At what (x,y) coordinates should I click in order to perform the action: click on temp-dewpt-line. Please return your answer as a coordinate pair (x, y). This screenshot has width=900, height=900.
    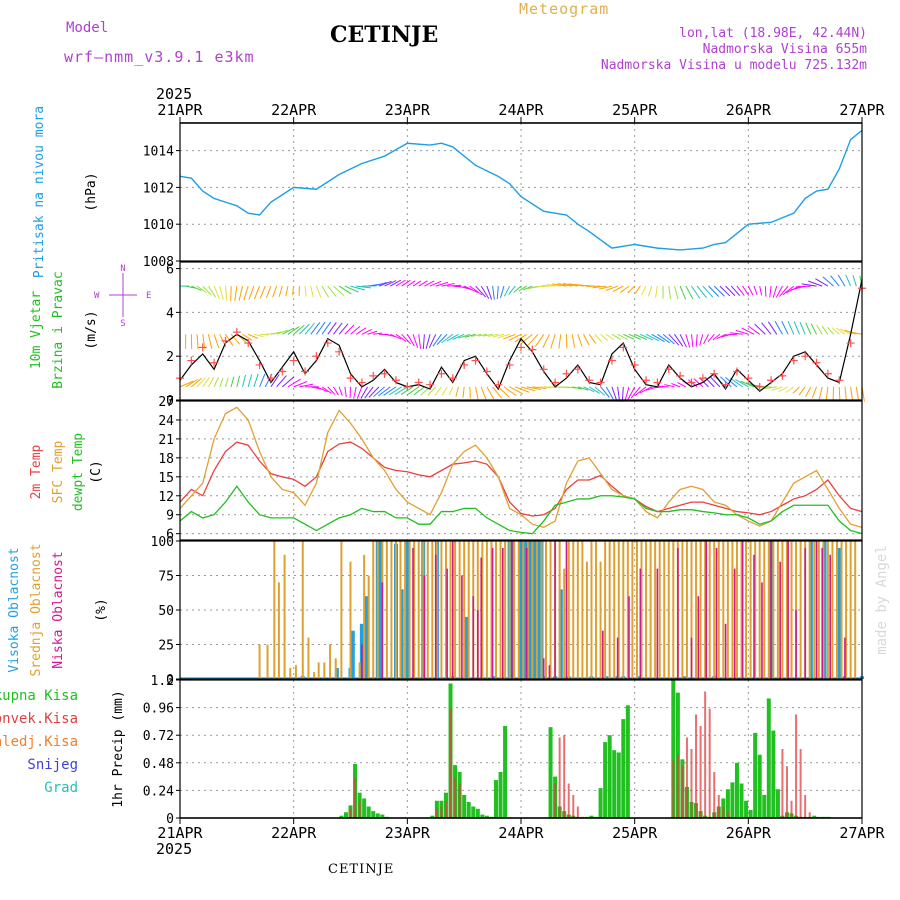
    Looking at the image, I should click on (521, 510).